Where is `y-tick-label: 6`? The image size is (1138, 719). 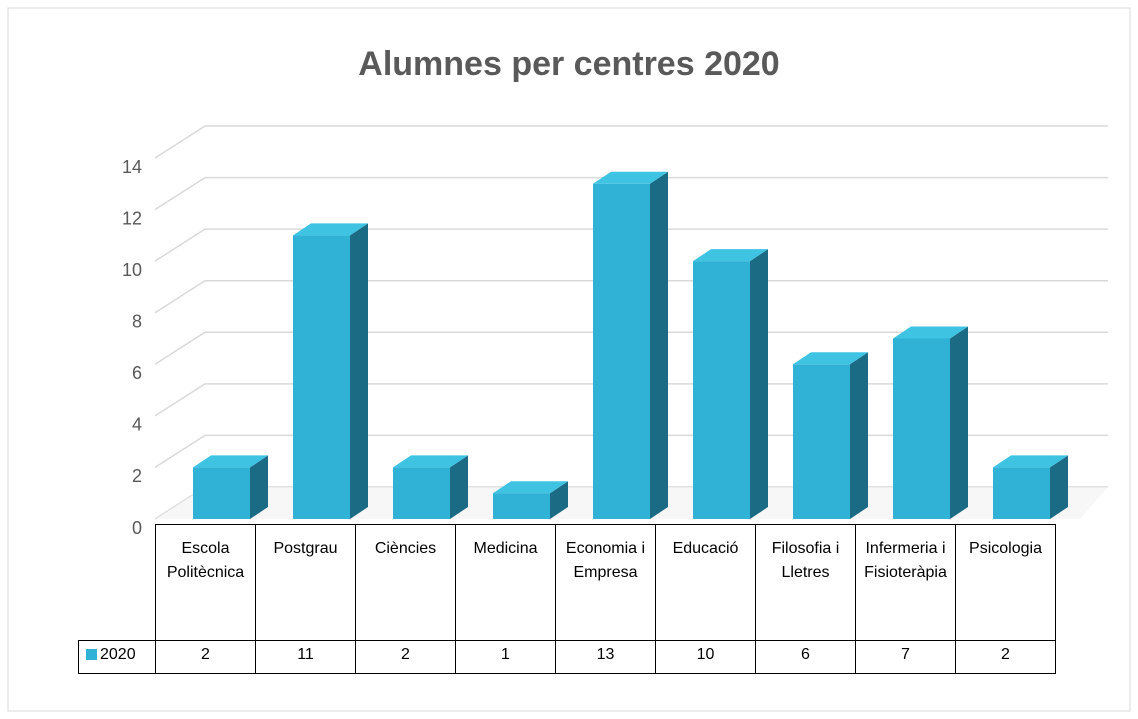
y-tick-label: 6 is located at coordinates (137, 373).